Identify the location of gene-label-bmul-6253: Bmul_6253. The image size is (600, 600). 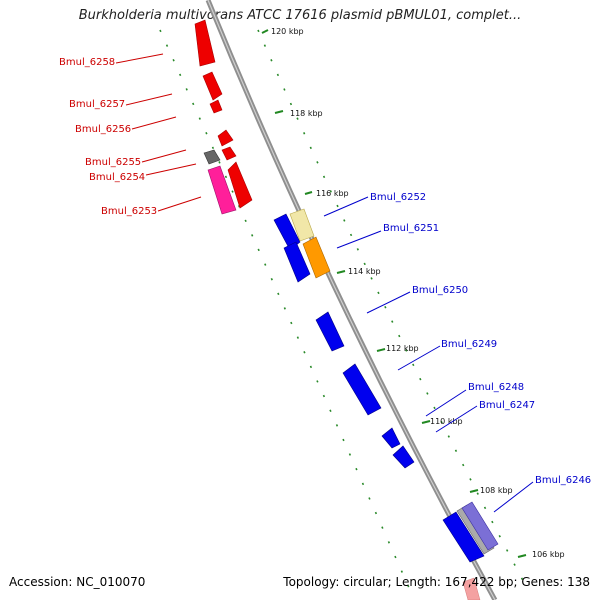
(129, 211).